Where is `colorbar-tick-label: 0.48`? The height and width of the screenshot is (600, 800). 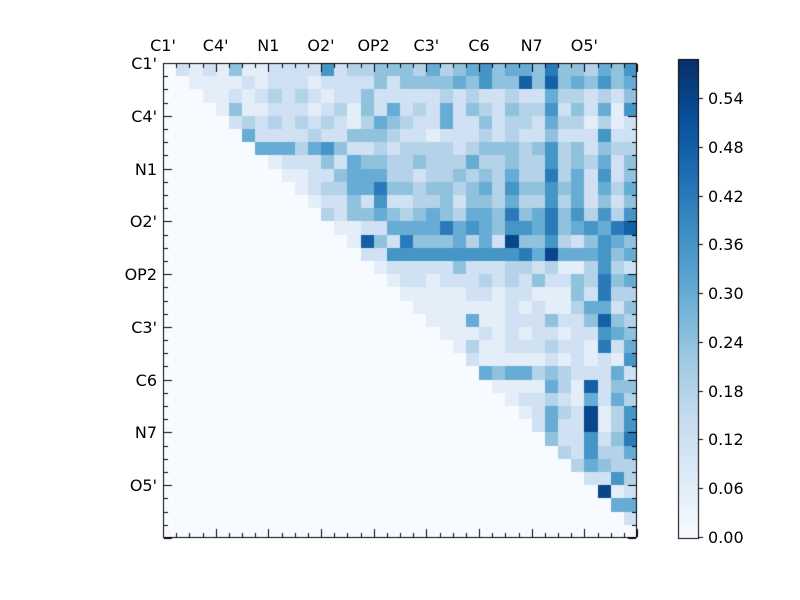 colorbar-tick-label: 0.48 is located at coordinates (726, 147).